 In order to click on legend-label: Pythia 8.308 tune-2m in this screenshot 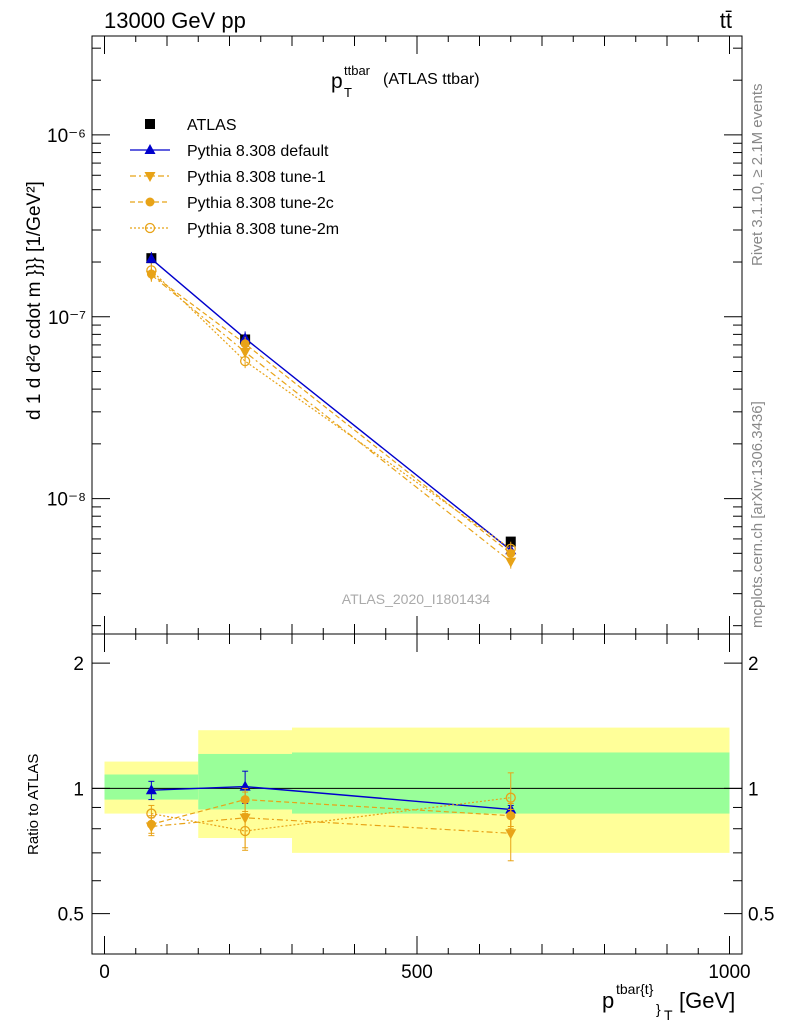, I will do `click(263, 229)`.